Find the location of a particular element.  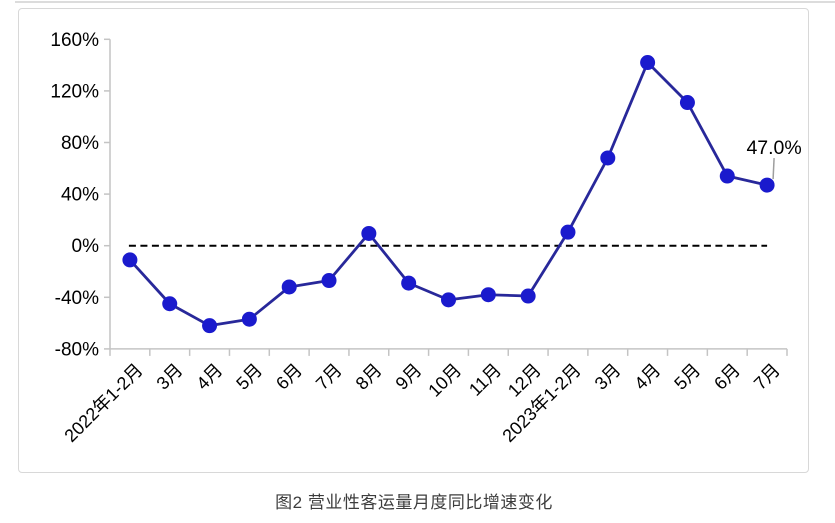

y-tick-label: 0% is located at coordinates (86, 246).